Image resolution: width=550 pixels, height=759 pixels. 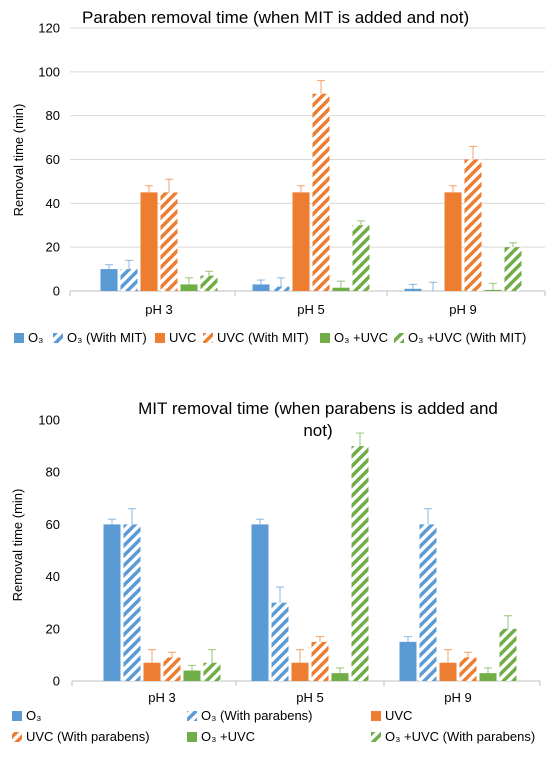 I want to click on y-tick-label: 120, so click(x=49, y=28).